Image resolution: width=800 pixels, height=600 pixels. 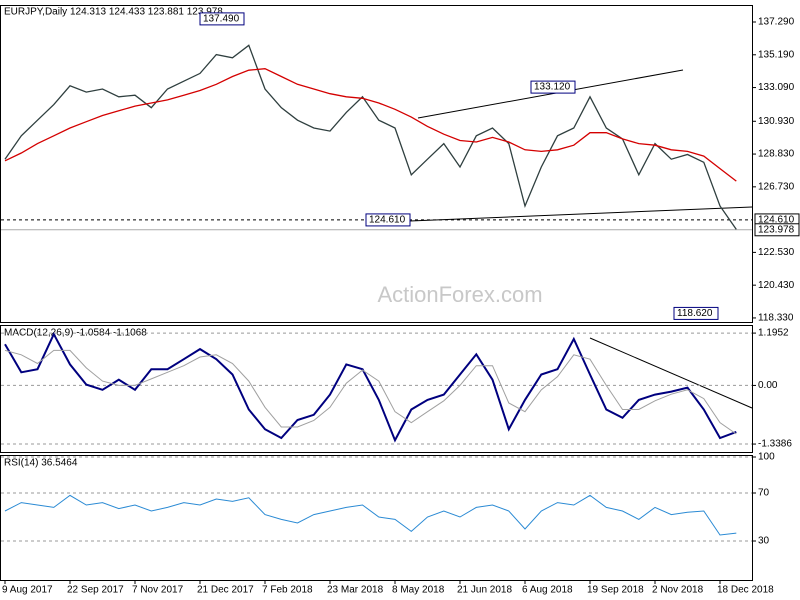 I want to click on last-box, so click(x=777, y=230).